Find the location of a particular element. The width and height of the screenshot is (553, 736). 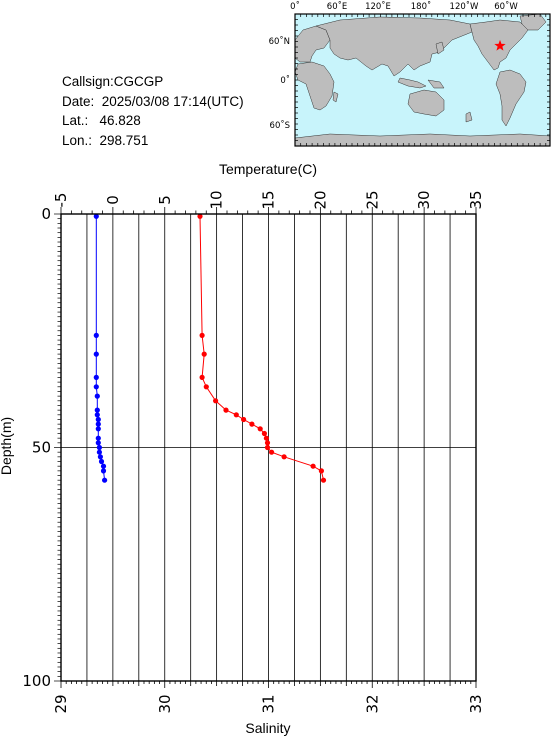

depth-tick-label: 0 is located at coordinates (46, 214).